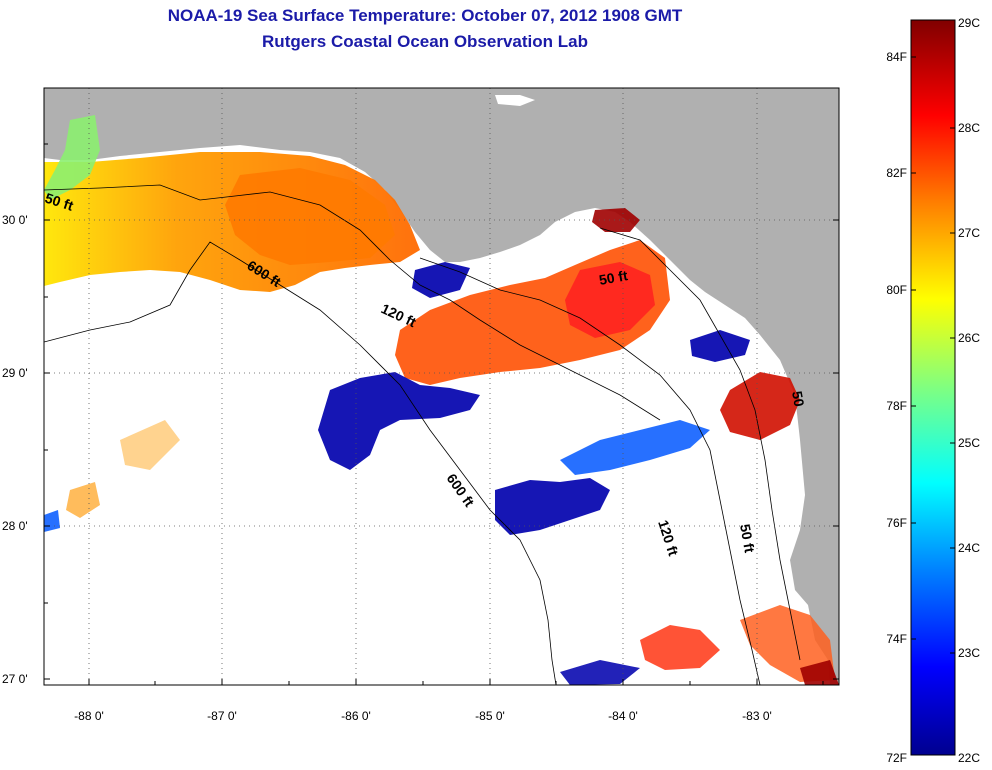  I want to click on lat-label: 29 0', so click(15, 373).